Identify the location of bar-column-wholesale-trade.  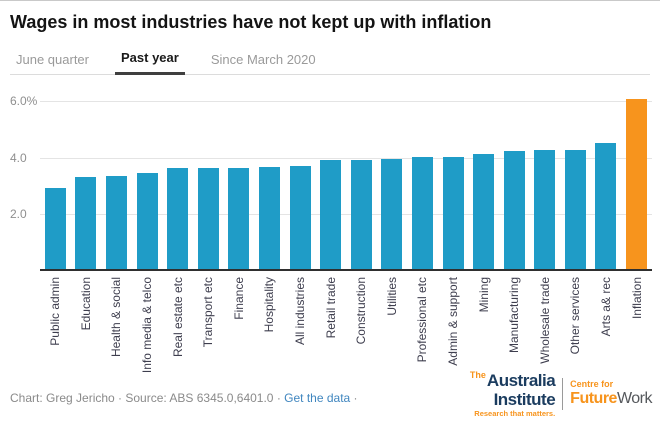
(545, 185).